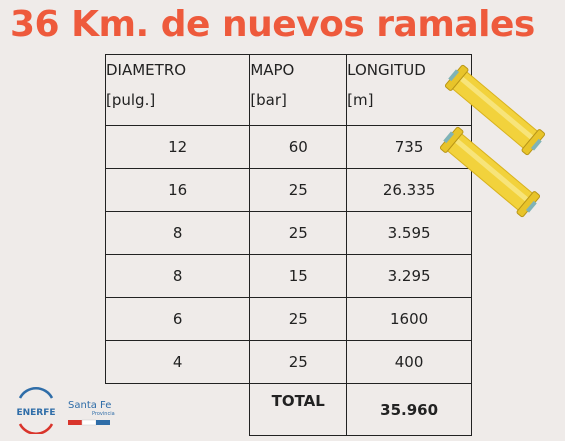 The height and width of the screenshot is (441, 565). Describe the element at coordinates (409, 190) in the screenshot. I see `cell-length: 26.335` at that location.